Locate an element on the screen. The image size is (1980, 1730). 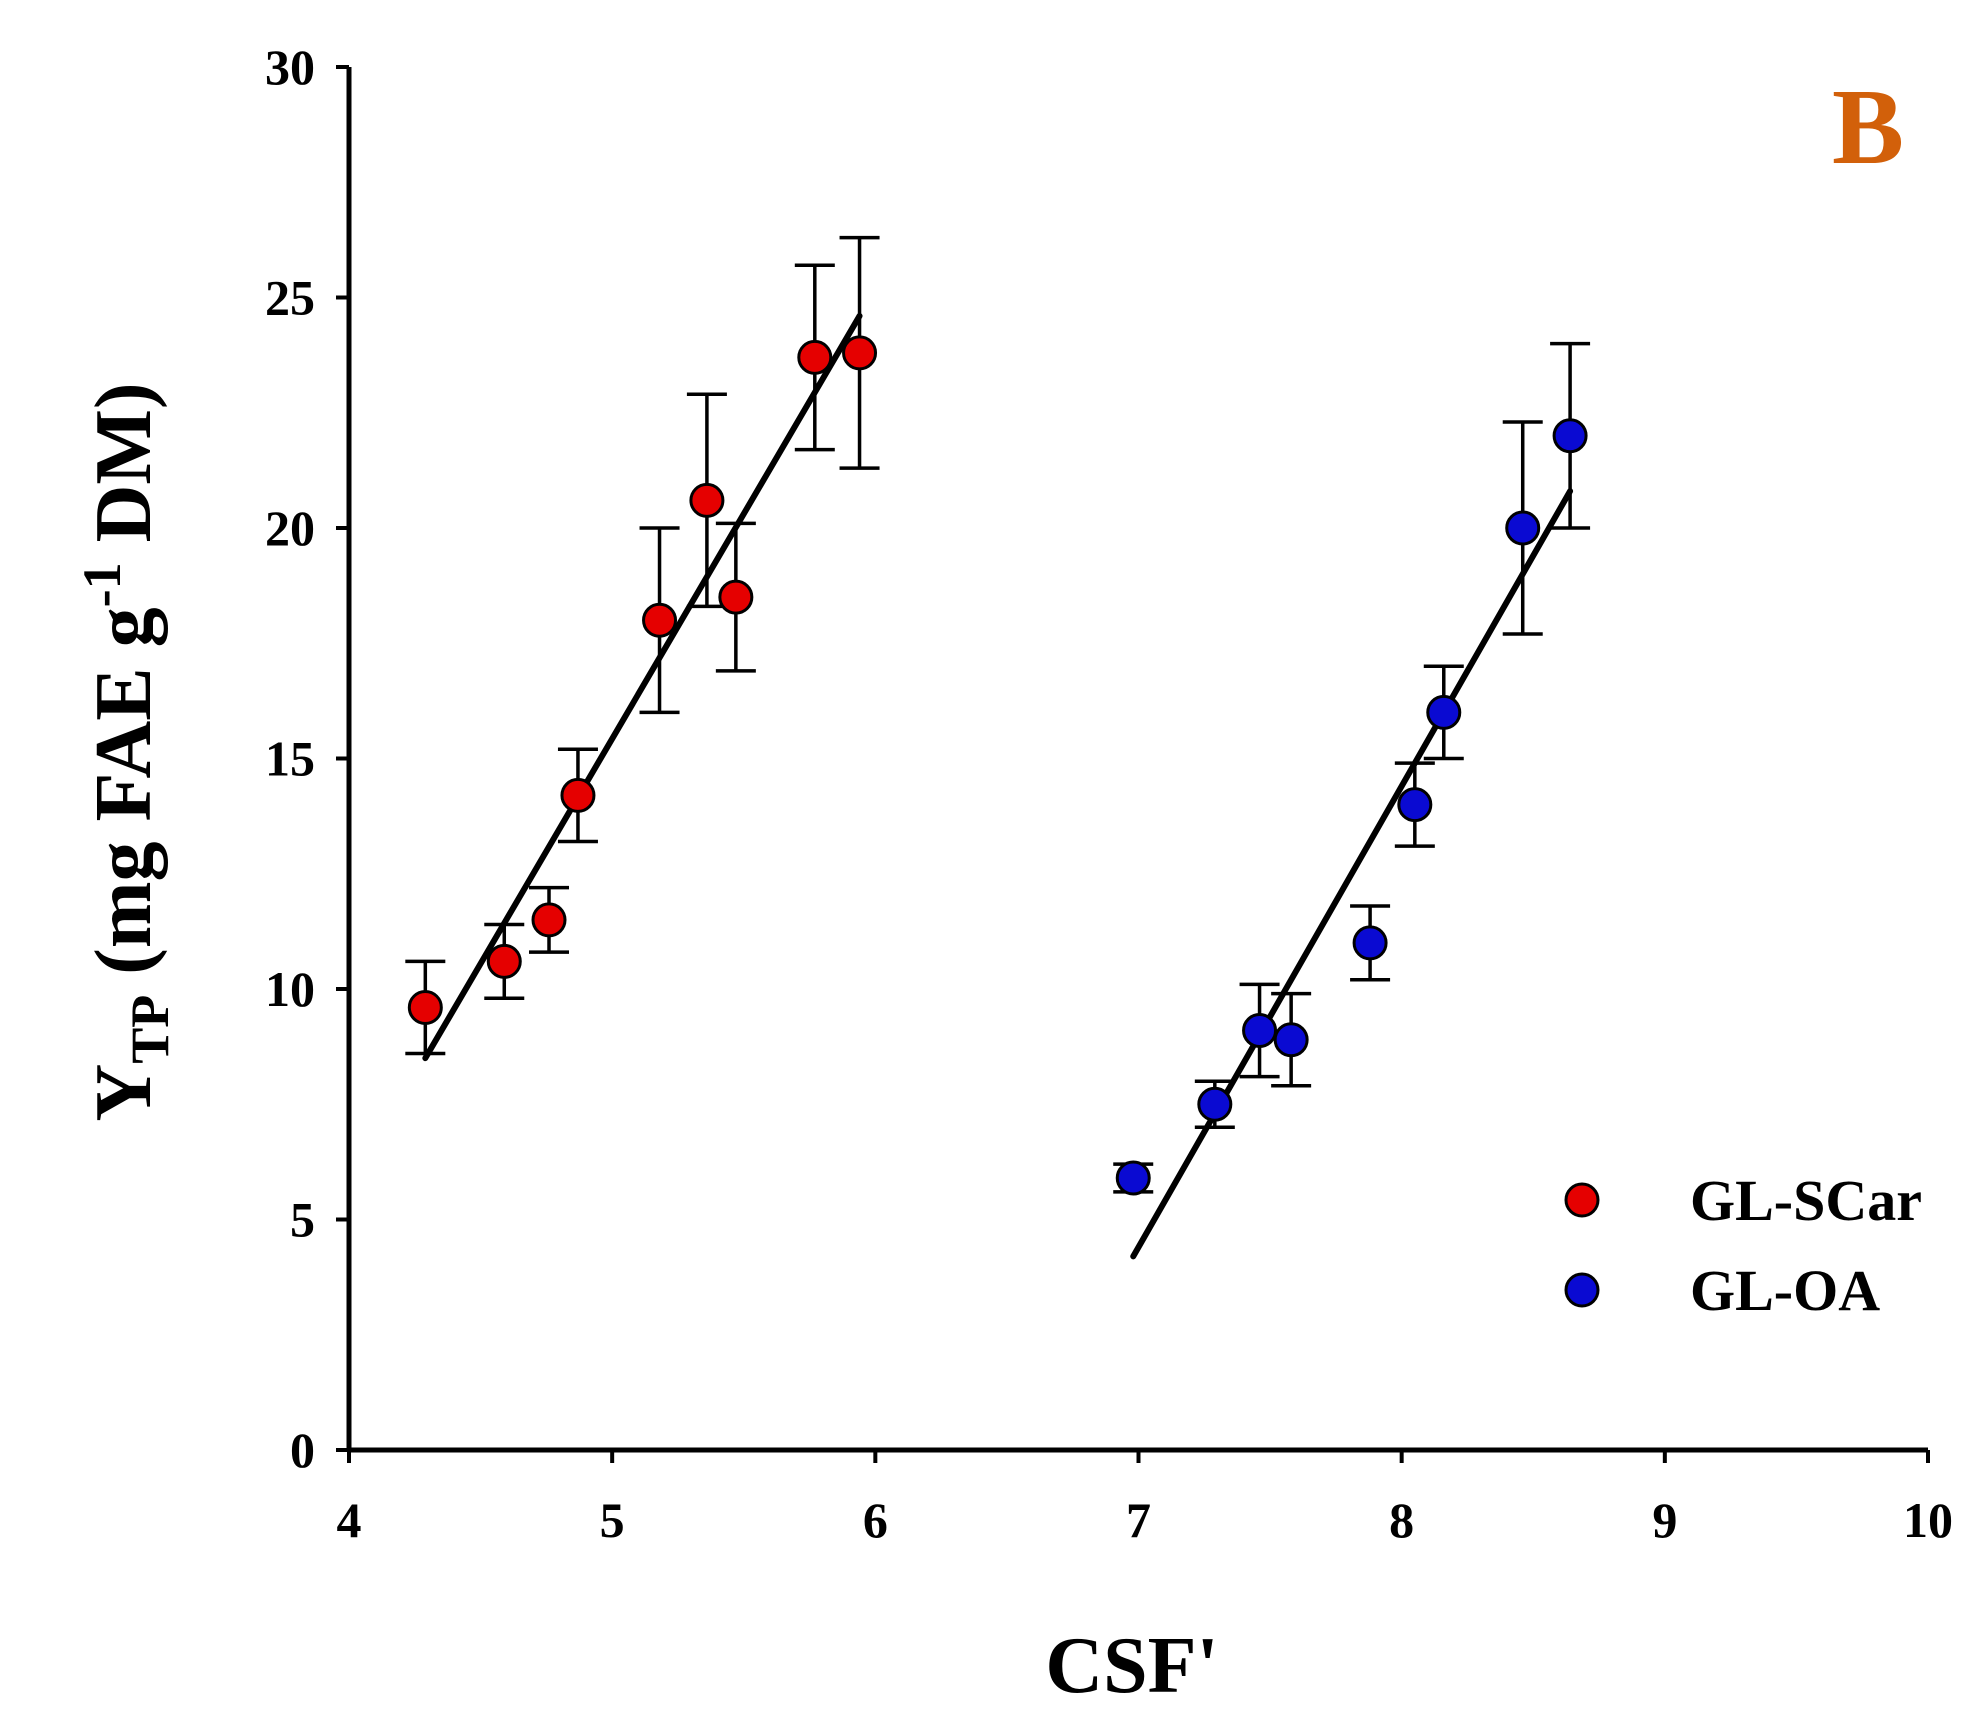
y-tick-label-0: 0 is located at coordinates (302, 1450).